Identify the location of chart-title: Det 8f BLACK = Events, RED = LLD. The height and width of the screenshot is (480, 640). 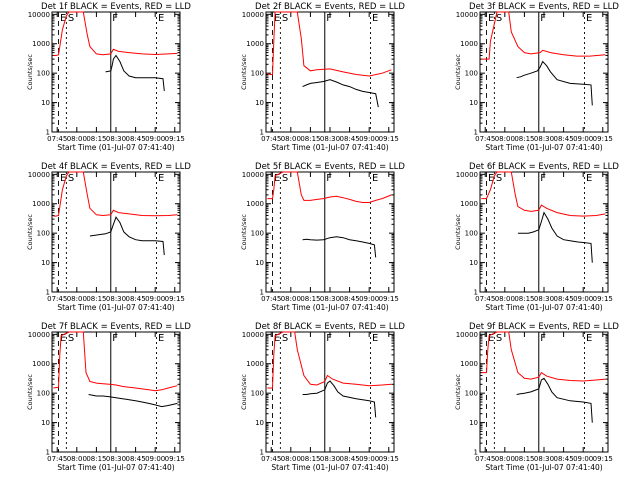
(330, 327).